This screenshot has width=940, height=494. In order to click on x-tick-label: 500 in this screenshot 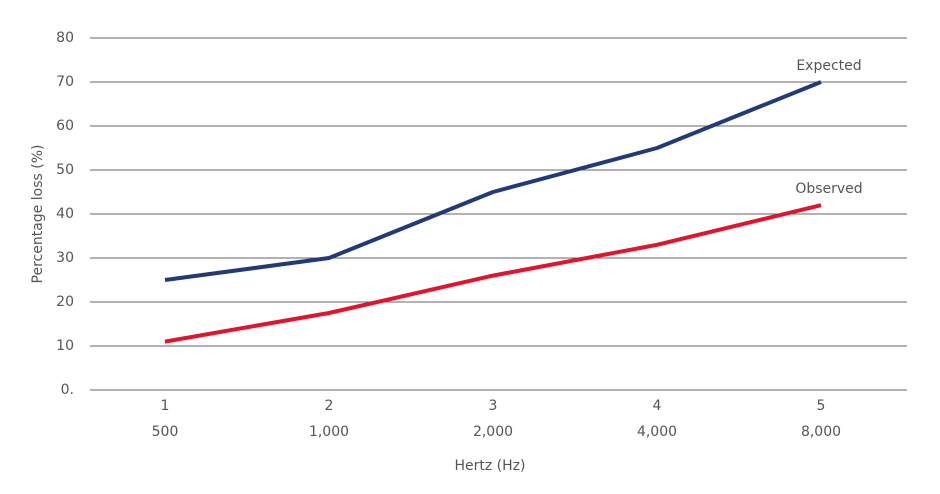, I will do `click(165, 432)`.